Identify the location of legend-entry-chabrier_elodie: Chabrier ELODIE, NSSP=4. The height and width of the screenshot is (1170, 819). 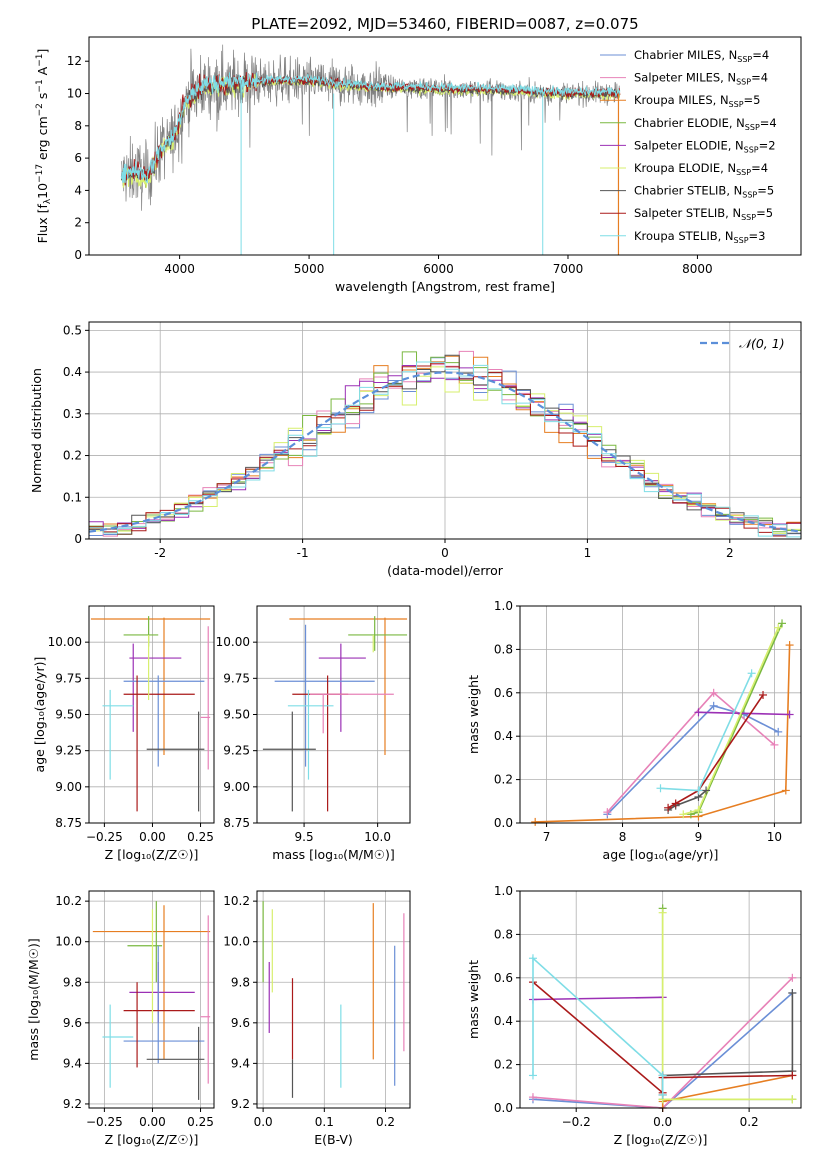
(705, 124).